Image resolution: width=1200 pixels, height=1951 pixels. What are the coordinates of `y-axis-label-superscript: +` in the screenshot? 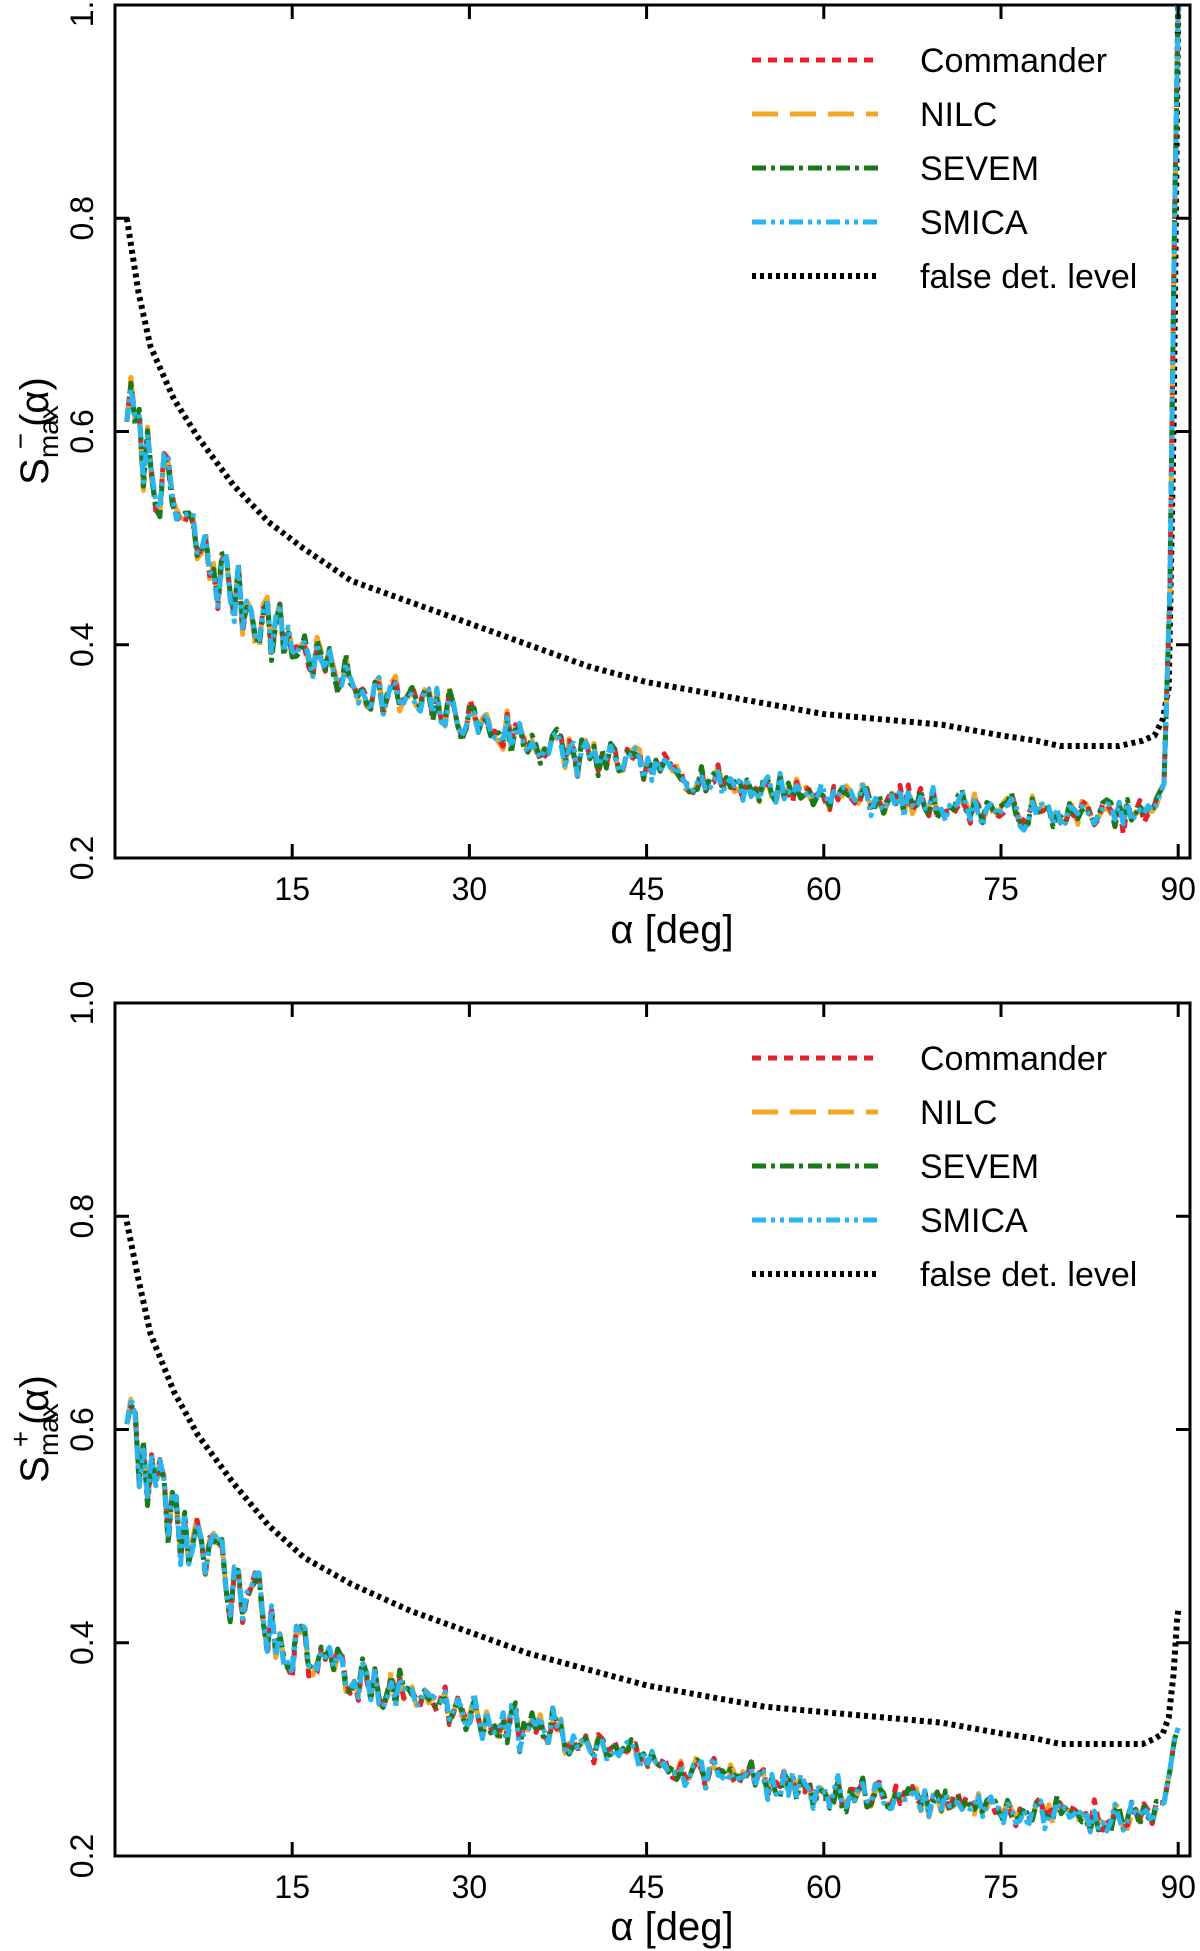 It's located at (20, 1439).